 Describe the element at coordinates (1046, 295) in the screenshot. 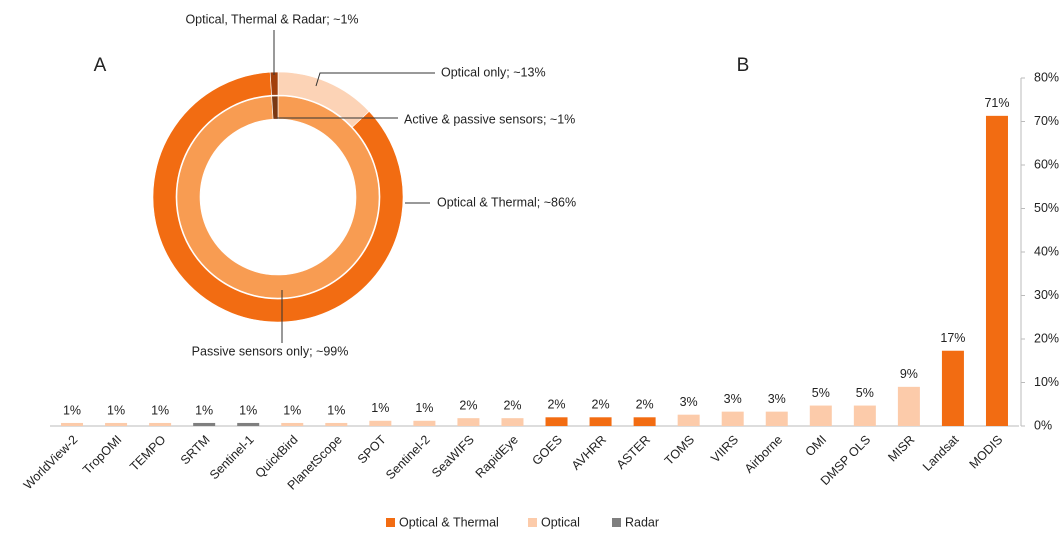

I see `y-tick-label: 30%` at that location.